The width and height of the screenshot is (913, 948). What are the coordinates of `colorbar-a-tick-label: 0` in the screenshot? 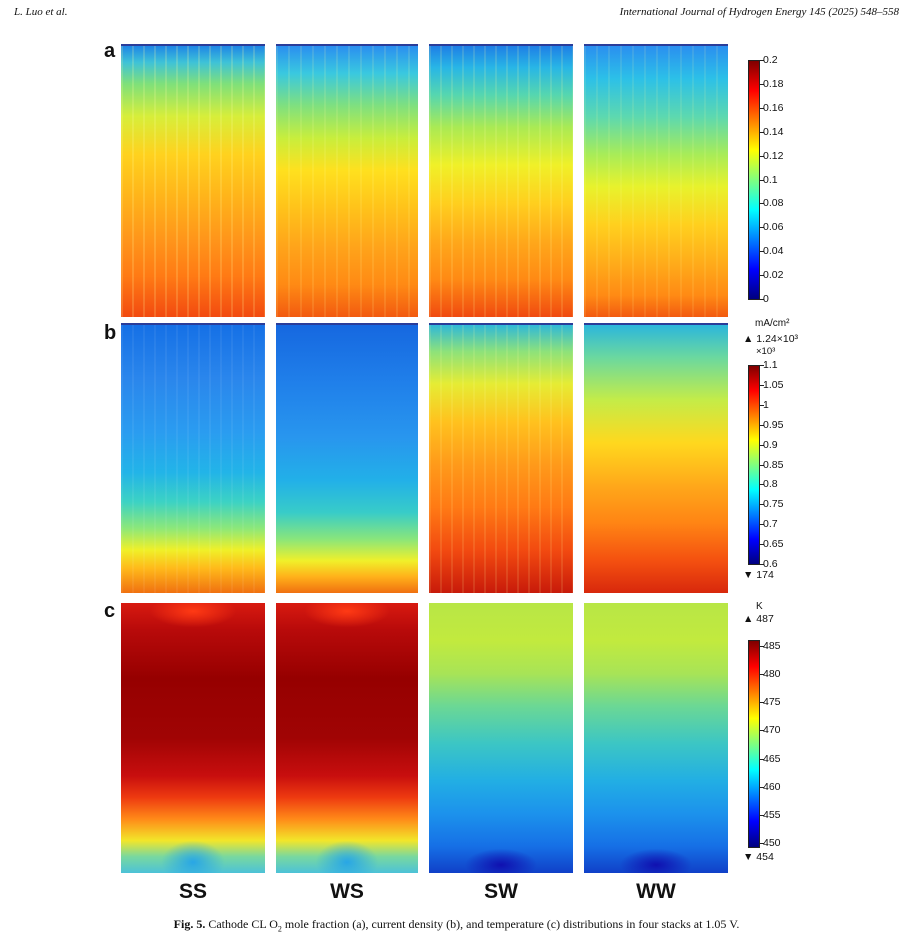 It's located at (766, 299).